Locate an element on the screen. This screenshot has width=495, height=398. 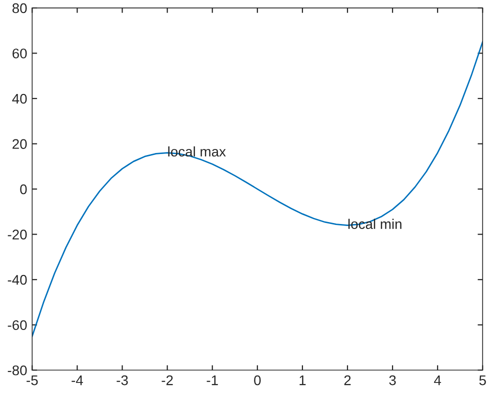
x-tick-label: 3 is located at coordinates (392, 380).